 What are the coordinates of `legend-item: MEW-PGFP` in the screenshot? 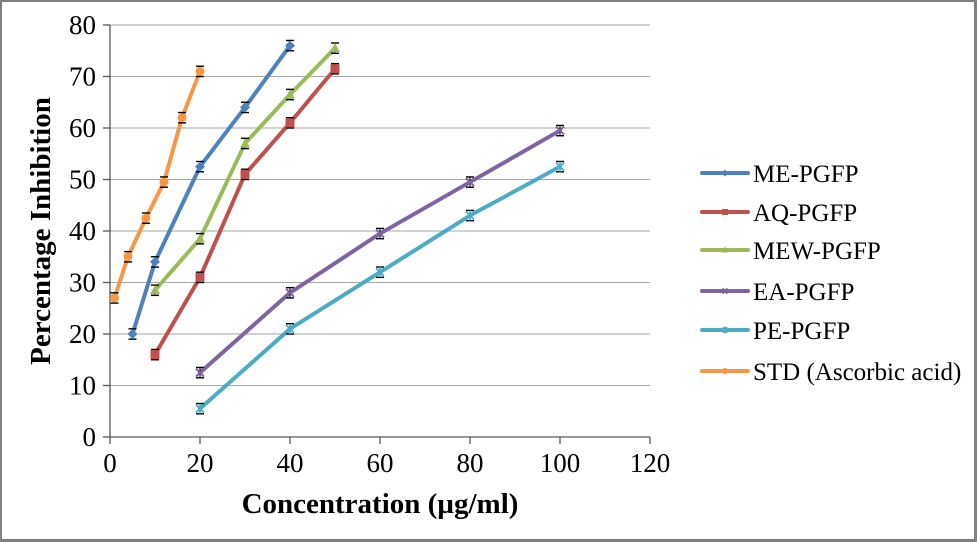 It's located at (790, 251).